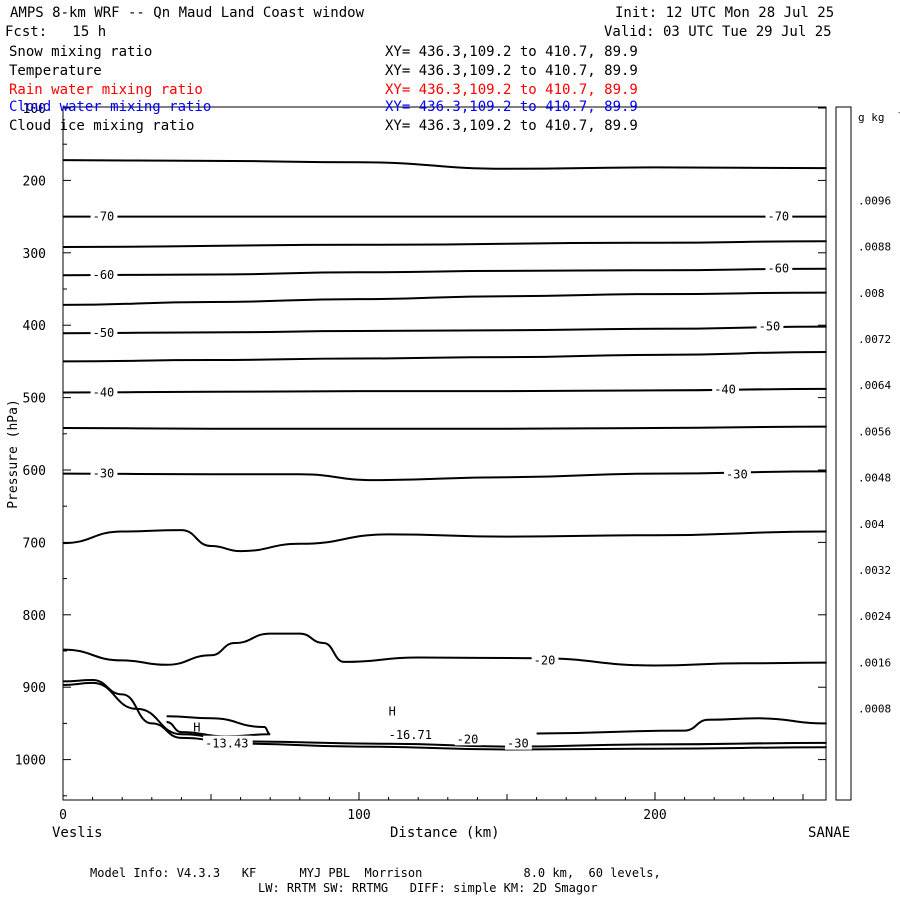  I want to click on colorbar-tick-label: .0088, so click(874, 247).